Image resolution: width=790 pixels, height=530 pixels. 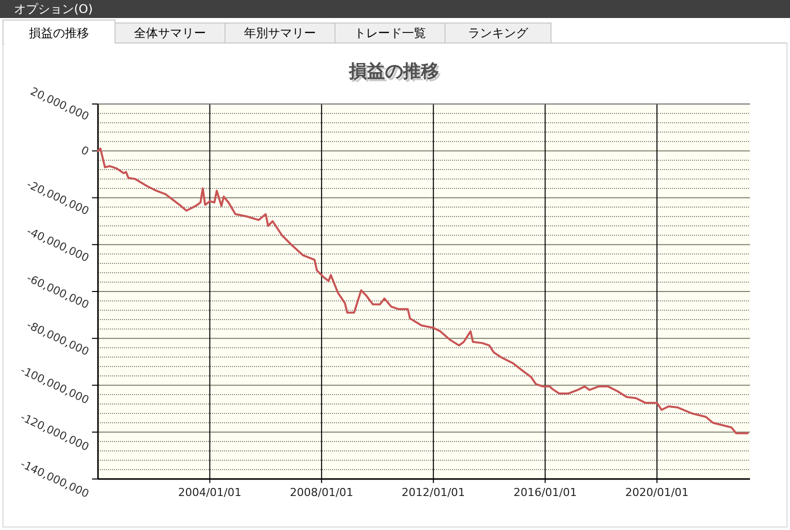 What do you see at coordinates (84, 151) in the screenshot?
I see `y-tick-label: 0` at bounding box center [84, 151].